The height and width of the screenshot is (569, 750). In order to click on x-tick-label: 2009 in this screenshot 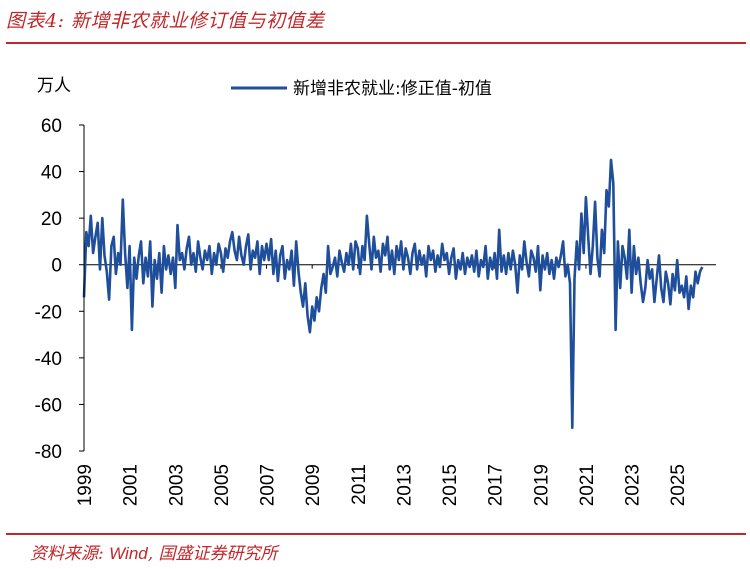, I will do `click(313, 485)`.